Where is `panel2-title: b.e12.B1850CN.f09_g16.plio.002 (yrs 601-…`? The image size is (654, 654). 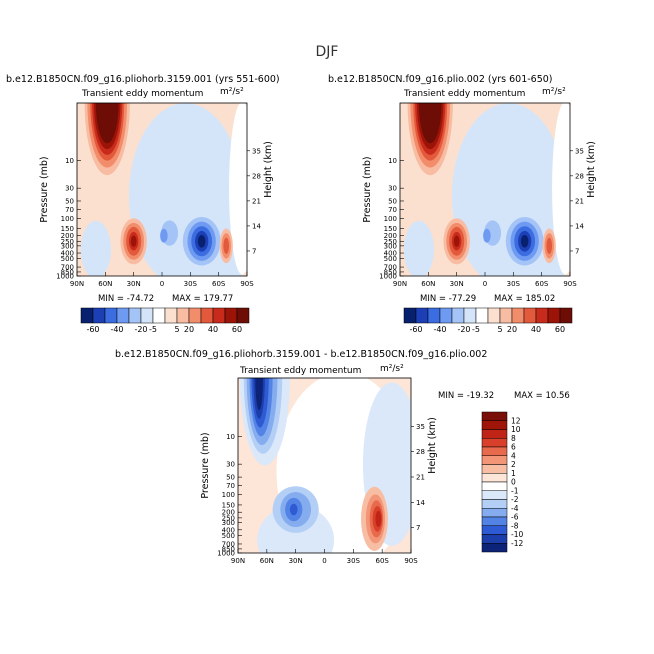
panel2-title: b.e12.B1850CN.f09_g16.plio.002 (yrs 601-… is located at coordinates (440, 79).